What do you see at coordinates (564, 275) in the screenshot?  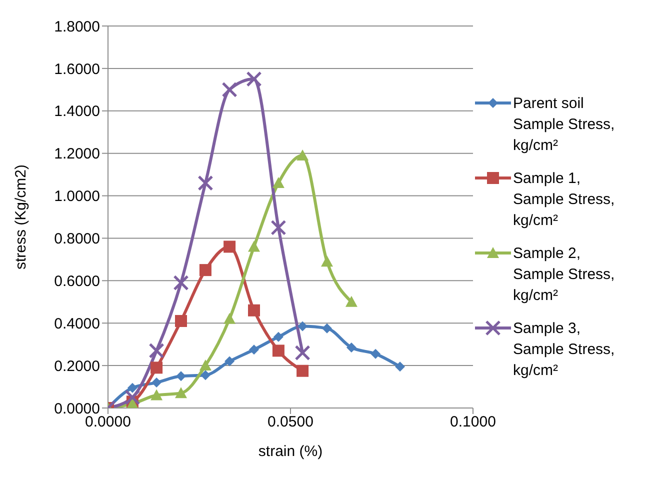 I see `legend-label: Sample 2, Sample Stress, kg/cm²` at bounding box center [564, 275].